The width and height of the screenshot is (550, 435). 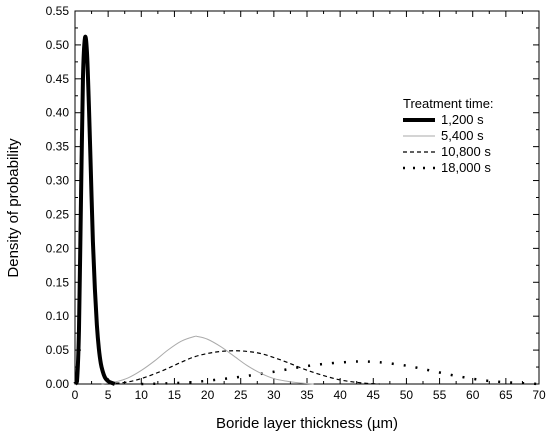 What do you see at coordinates (407, 395) in the screenshot?
I see `x-tick-label: 50` at bounding box center [407, 395].